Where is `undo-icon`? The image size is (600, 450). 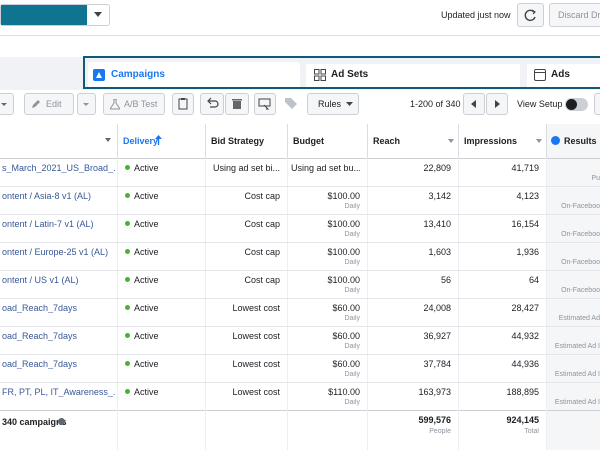 undo-icon is located at coordinates (213, 102).